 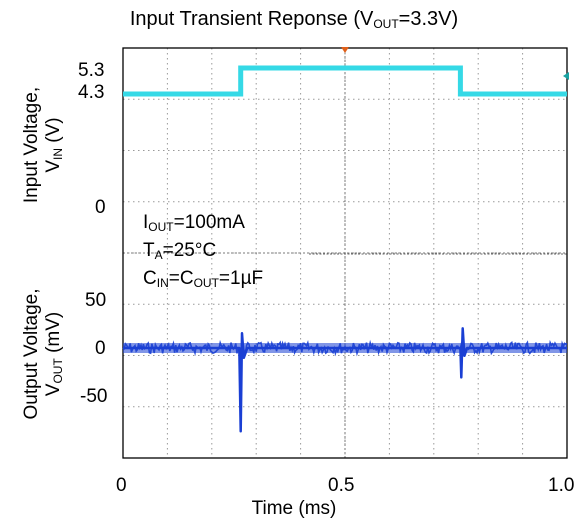 What do you see at coordinates (341, 485) in the screenshot?
I see `x-tick-label: 0.5` at bounding box center [341, 485].